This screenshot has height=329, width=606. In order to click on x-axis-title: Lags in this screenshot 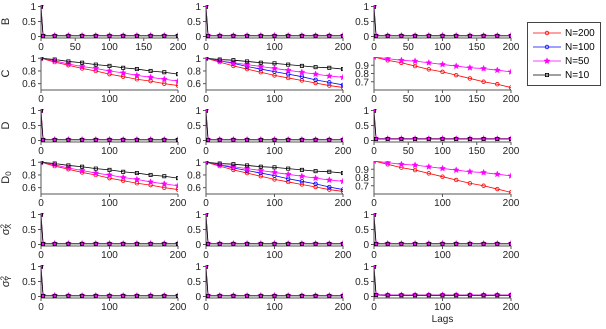, I will do `click(443, 319)`.